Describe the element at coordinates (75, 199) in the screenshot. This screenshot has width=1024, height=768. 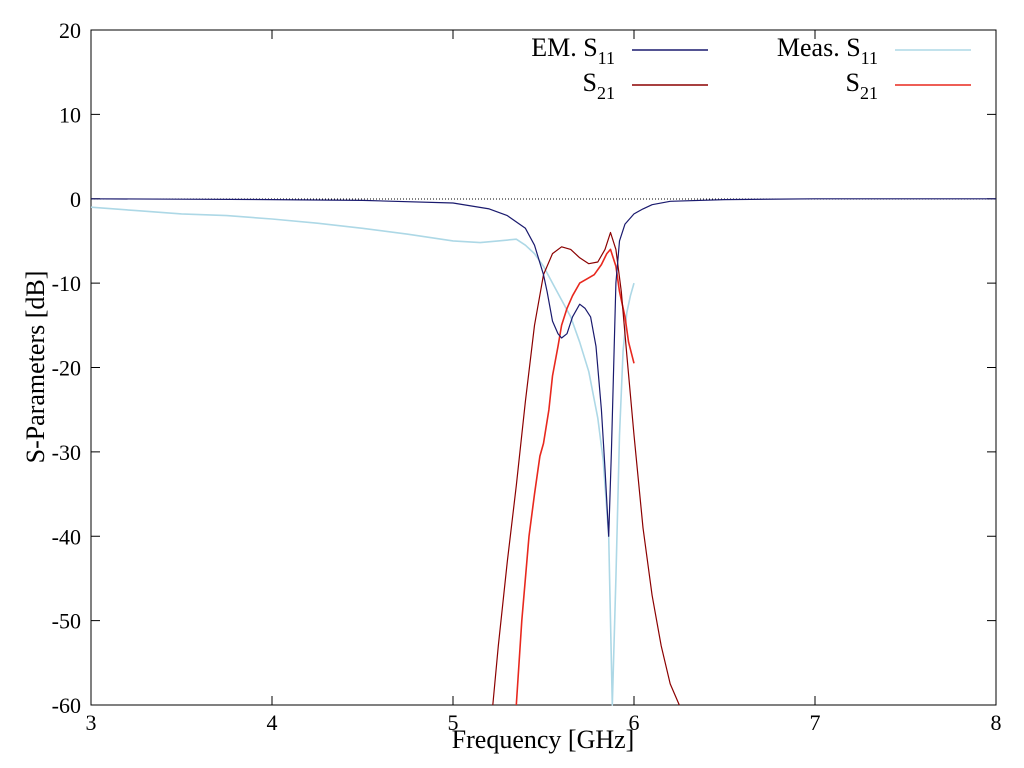
I see `y-tick-label: 0` at that location.